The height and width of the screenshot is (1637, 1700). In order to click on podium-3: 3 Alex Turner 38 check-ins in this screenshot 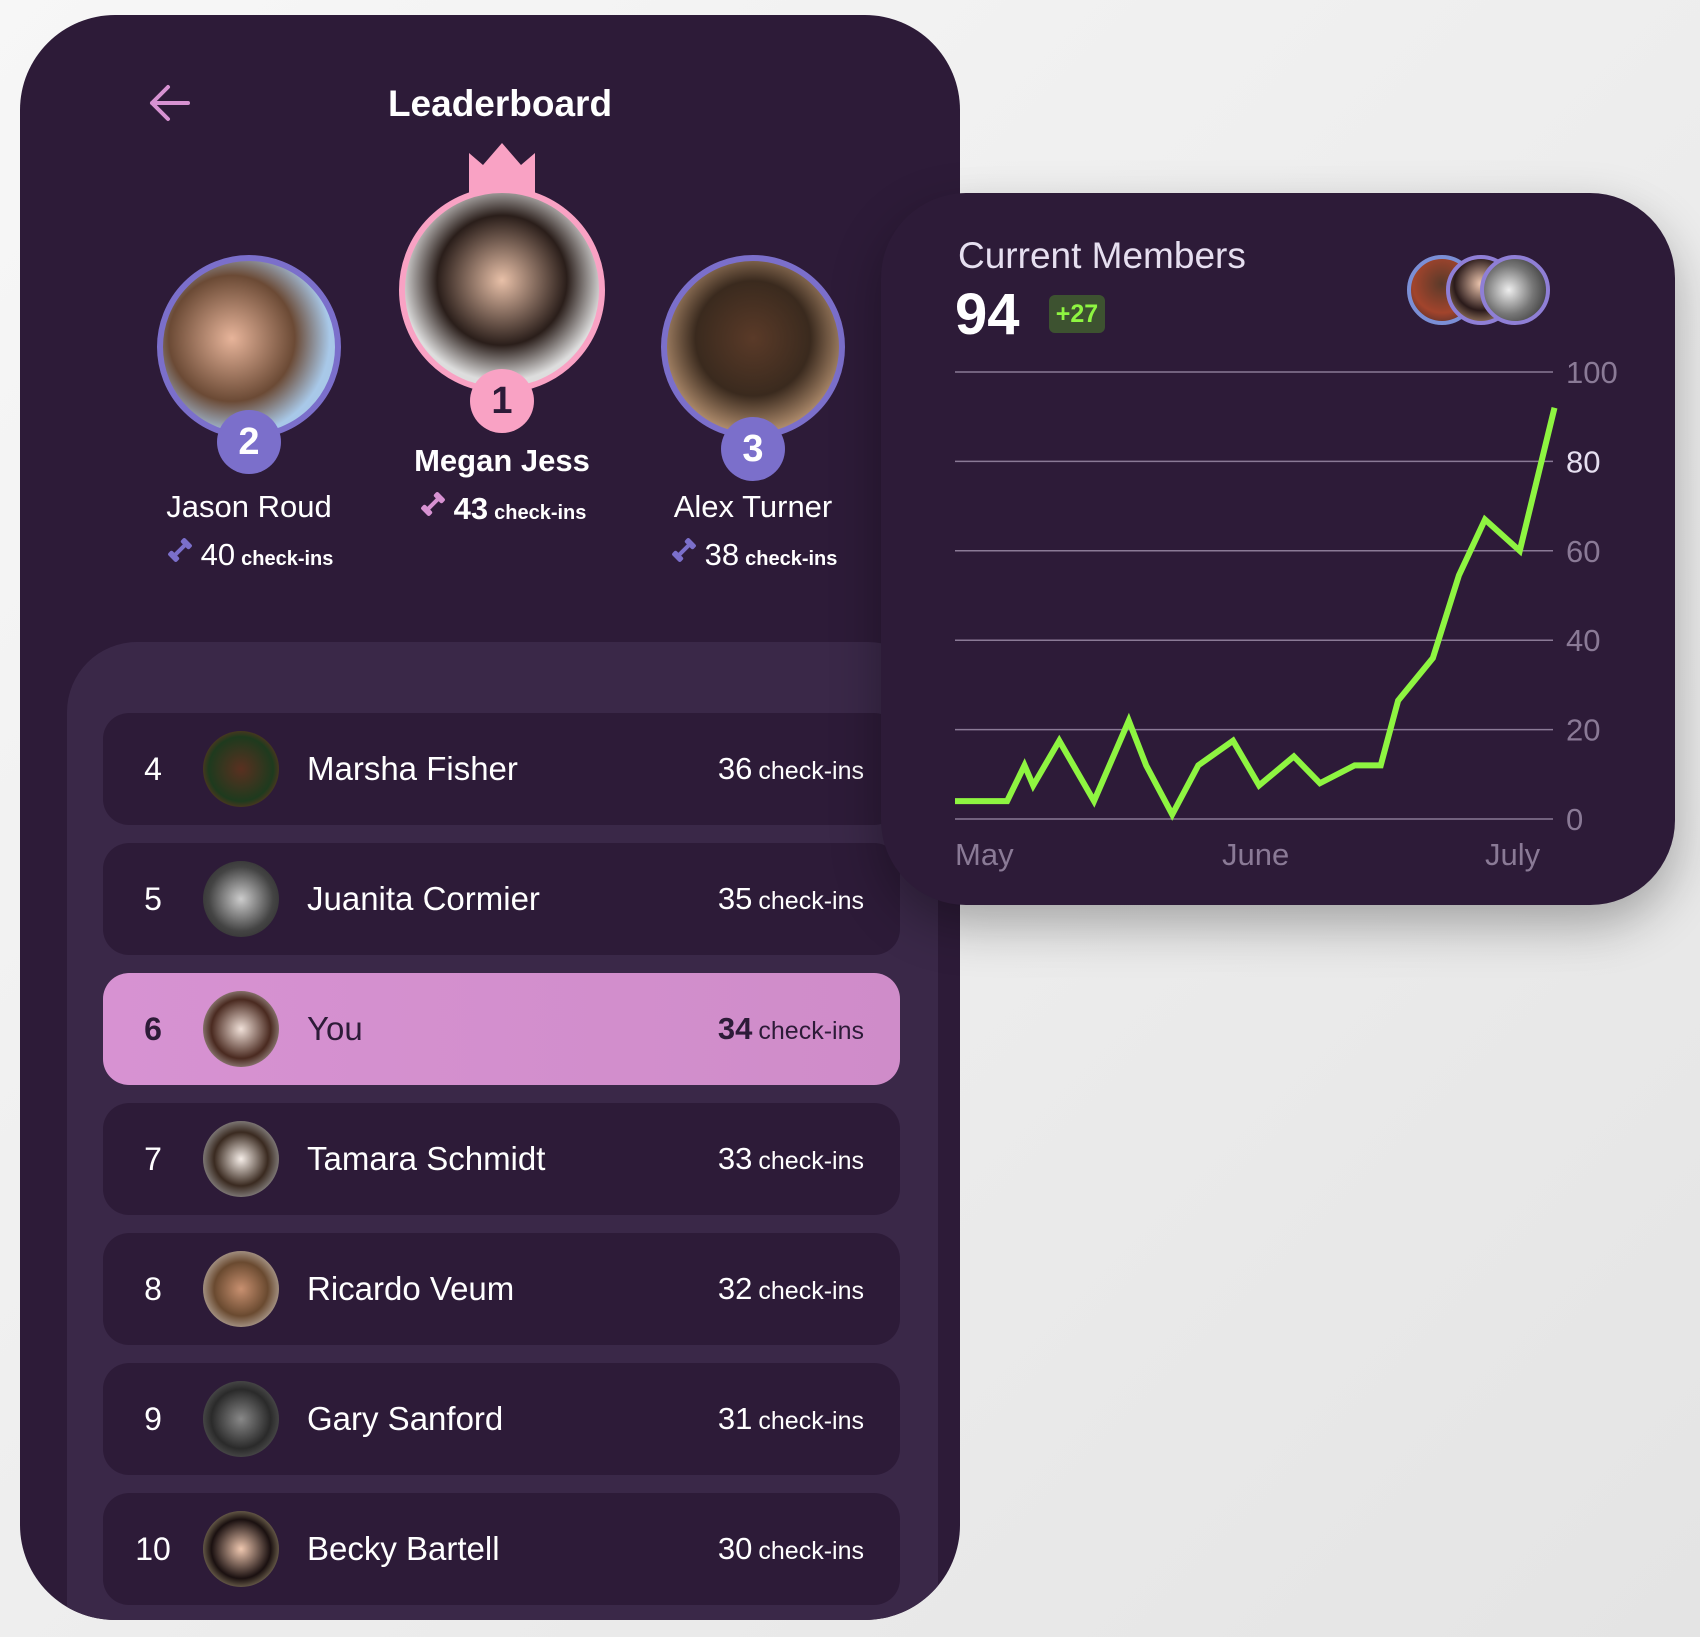, I will do `click(753, 315)`.